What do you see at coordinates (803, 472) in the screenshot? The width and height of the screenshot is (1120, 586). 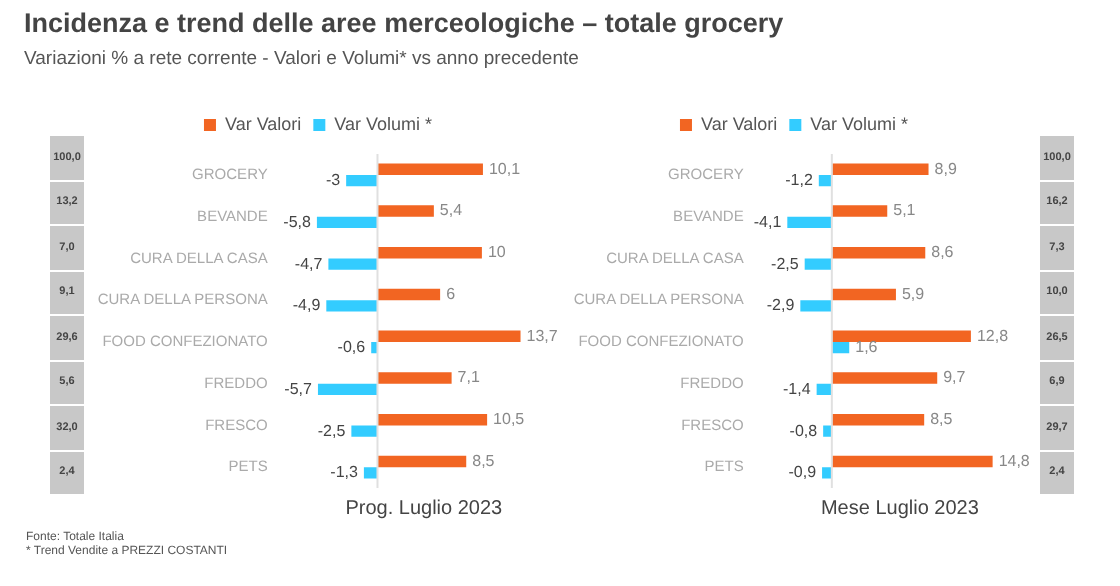 I see `data-label: -0,9` at bounding box center [803, 472].